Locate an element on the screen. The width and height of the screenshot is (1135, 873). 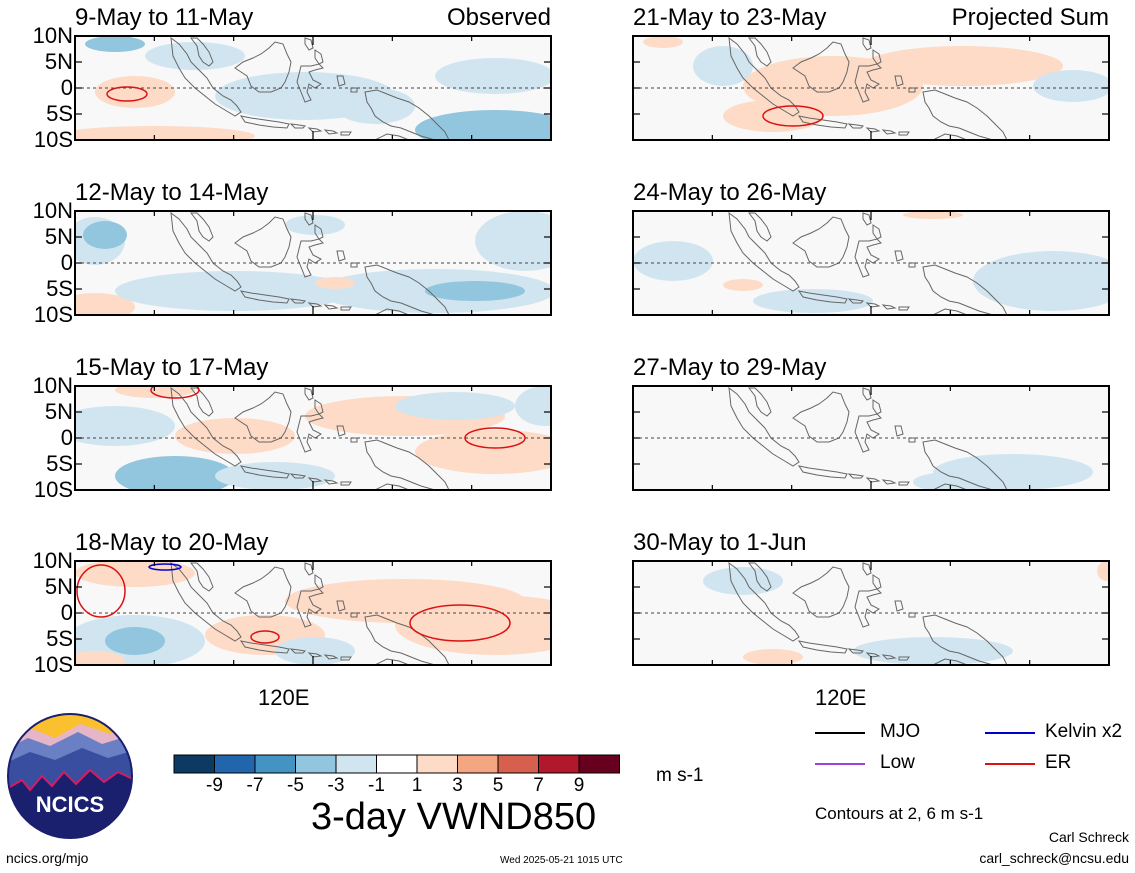
lon-label-right: 120E is located at coordinates (841, 697).